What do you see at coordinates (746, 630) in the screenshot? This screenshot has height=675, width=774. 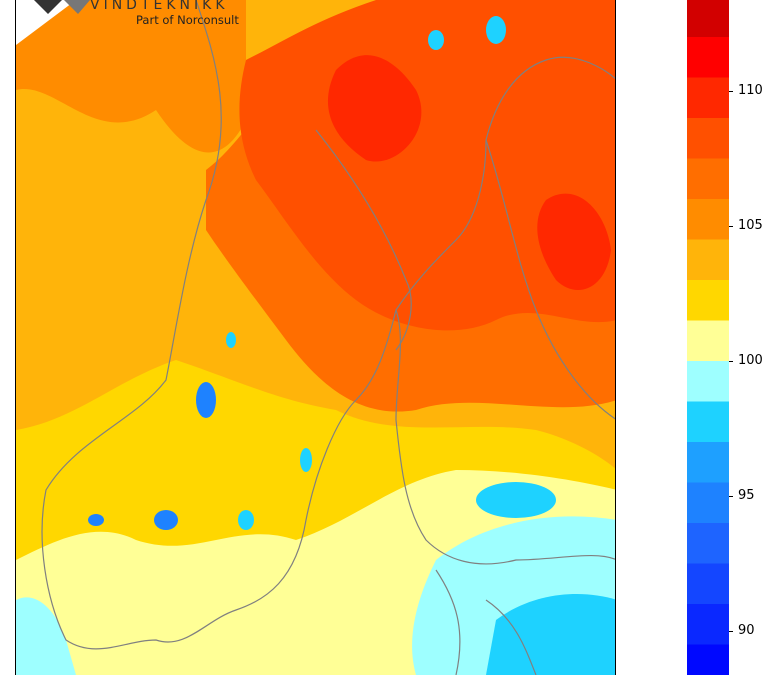 I see `colorbar-tick-90: 90` at bounding box center [746, 630].